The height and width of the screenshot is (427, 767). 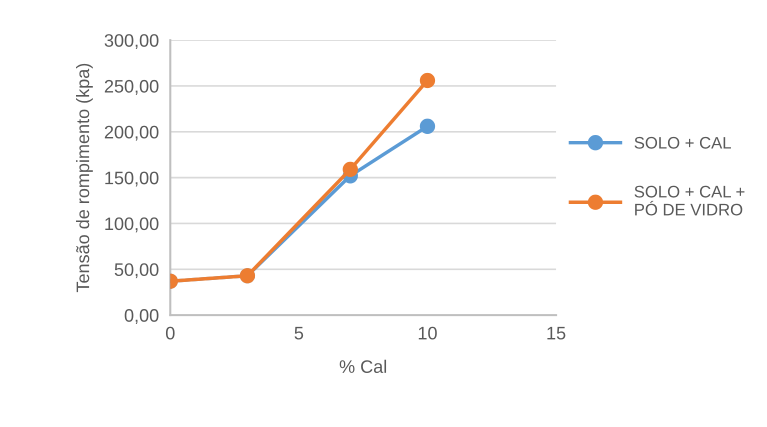 What do you see at coordinates (131, 41) in the screenshot?
I see `y-tick-label: 300,00` at bounding box center [131, 41].